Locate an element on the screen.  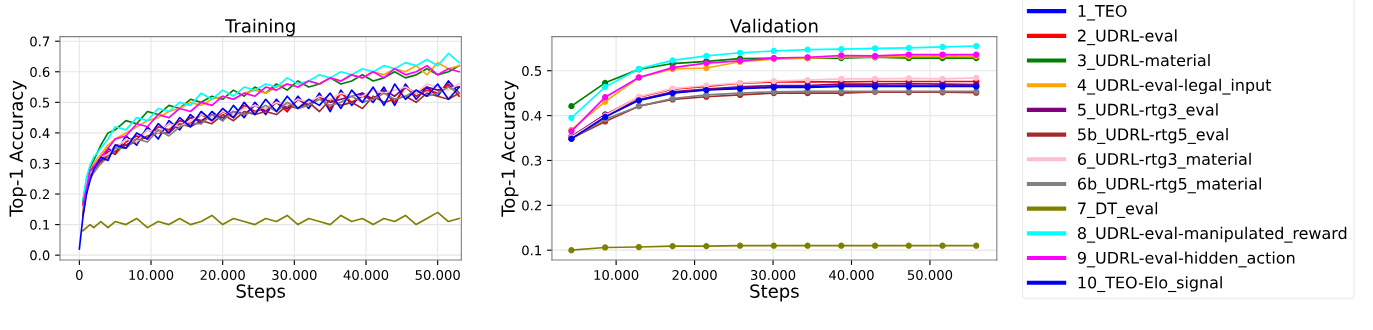
y-tick-label: 0.7 is located at coordinates (40, 41).